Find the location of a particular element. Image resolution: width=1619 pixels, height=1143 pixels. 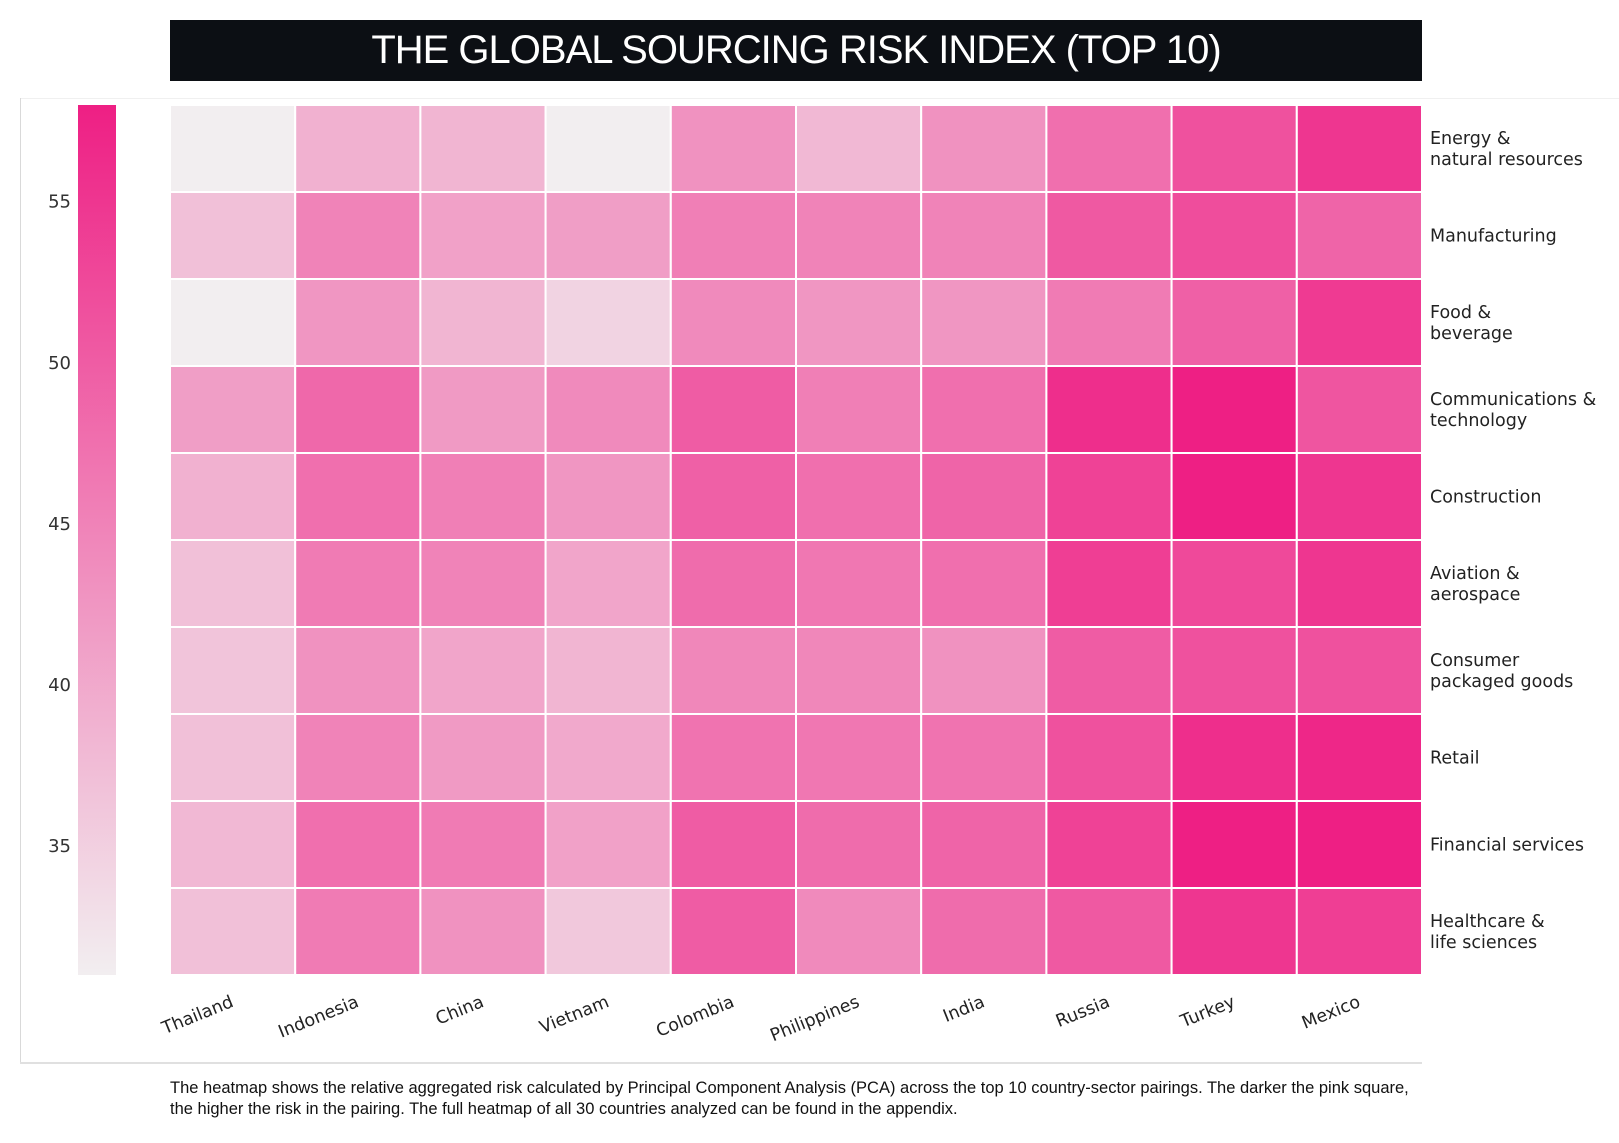

colorbar-tick-label: 50 is located at coordinates (59, 363).